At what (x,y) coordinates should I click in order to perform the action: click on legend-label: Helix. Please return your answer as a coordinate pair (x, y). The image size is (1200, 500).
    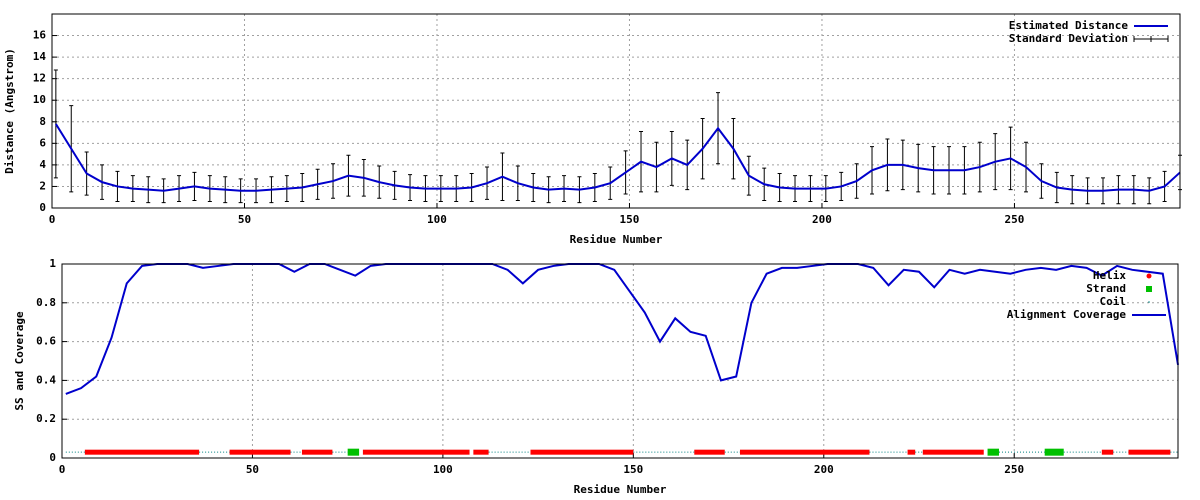
    Looking at the image, I should click on (1109, 275).